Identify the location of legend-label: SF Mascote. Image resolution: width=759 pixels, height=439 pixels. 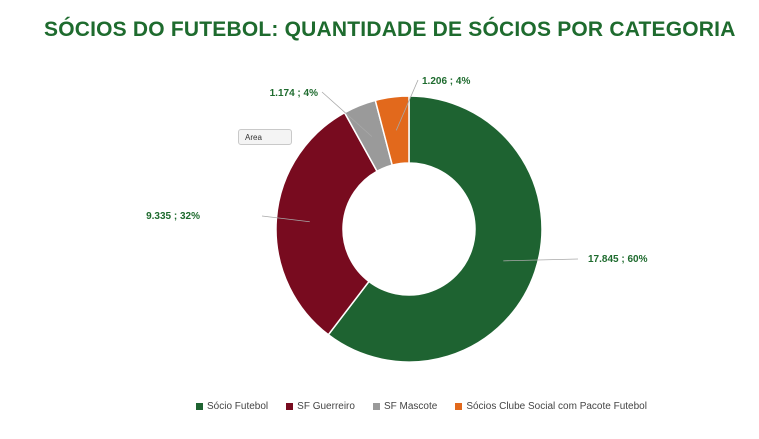
(410, 406).